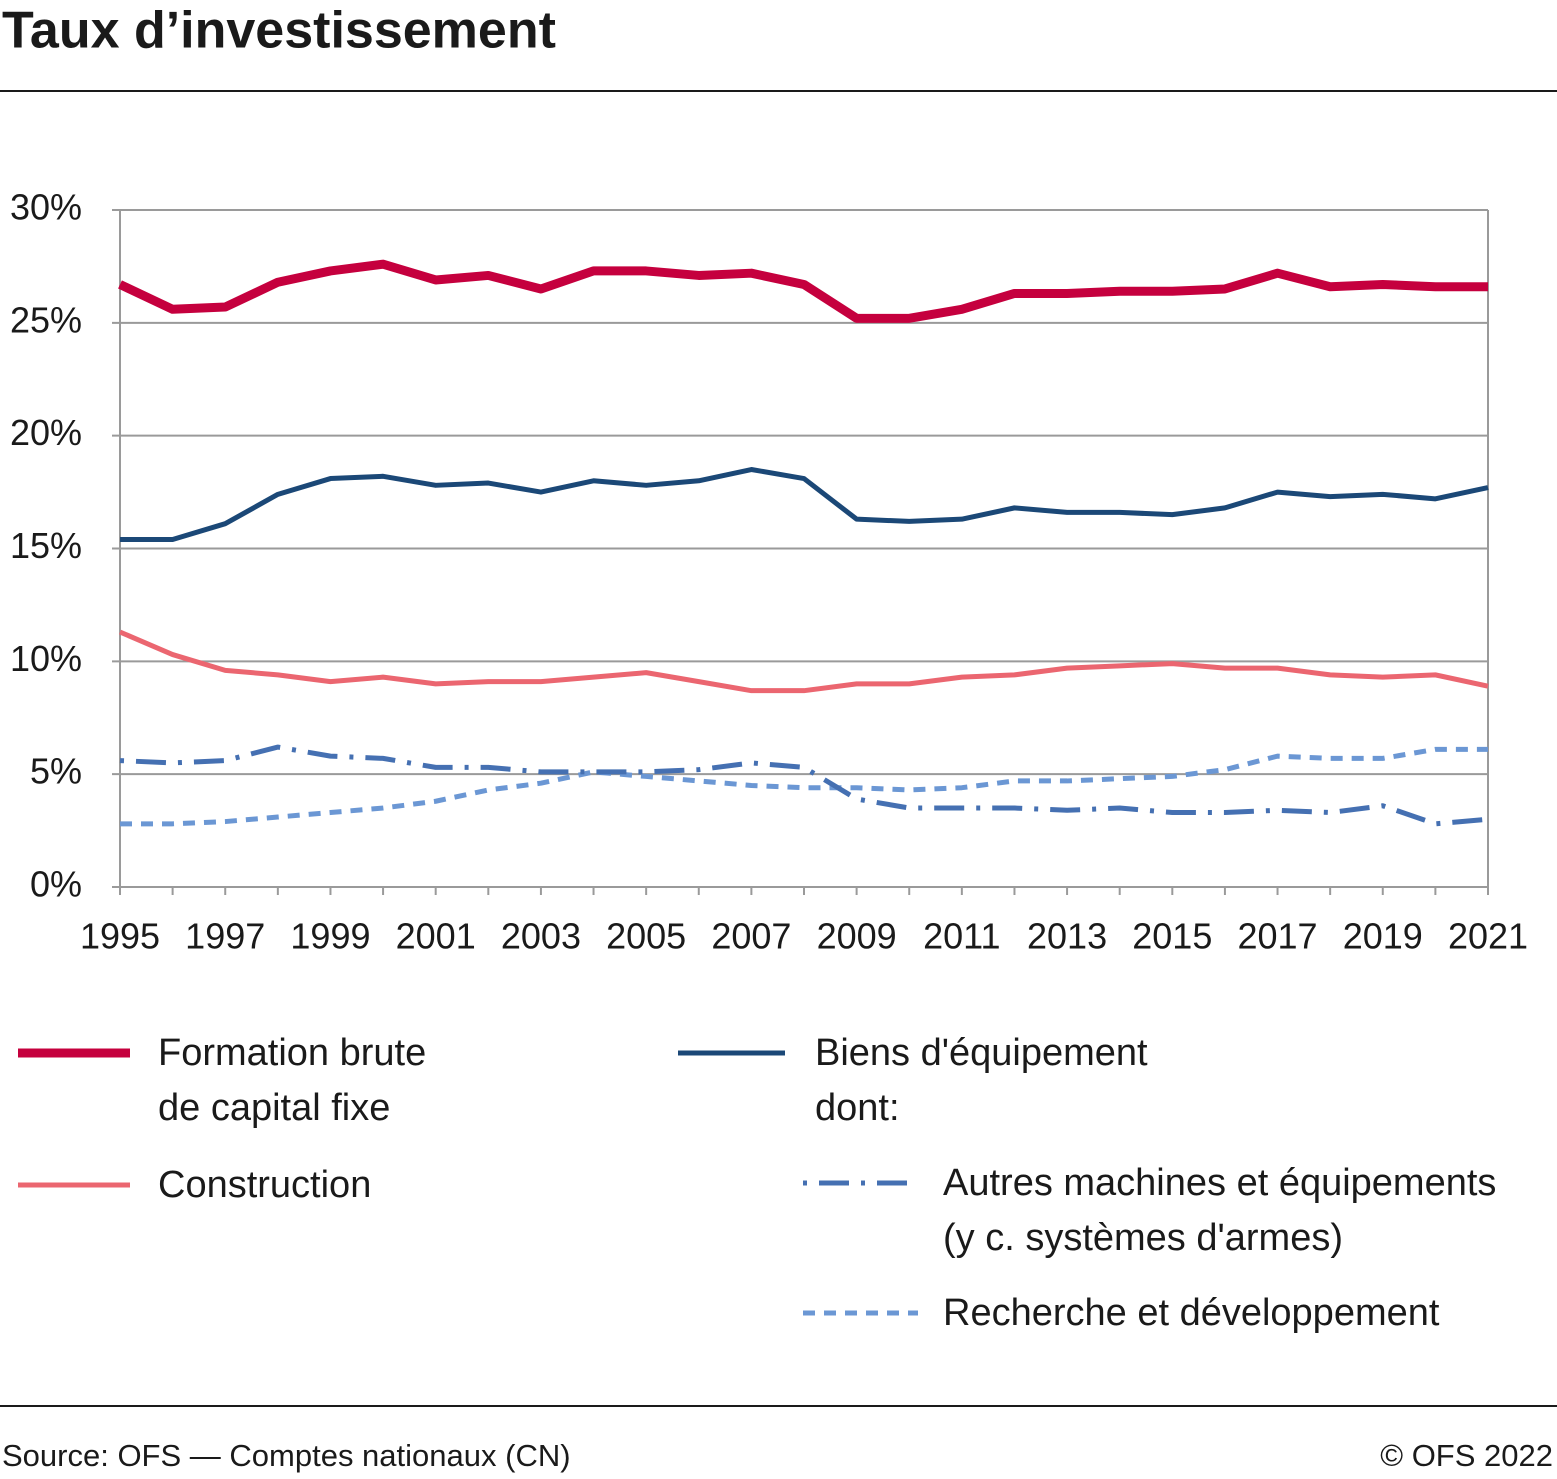  What do you see at coordinates (330, 936) in the screenshot?
I see `x-tick-label: 1999` at bounding box center [330, 936].